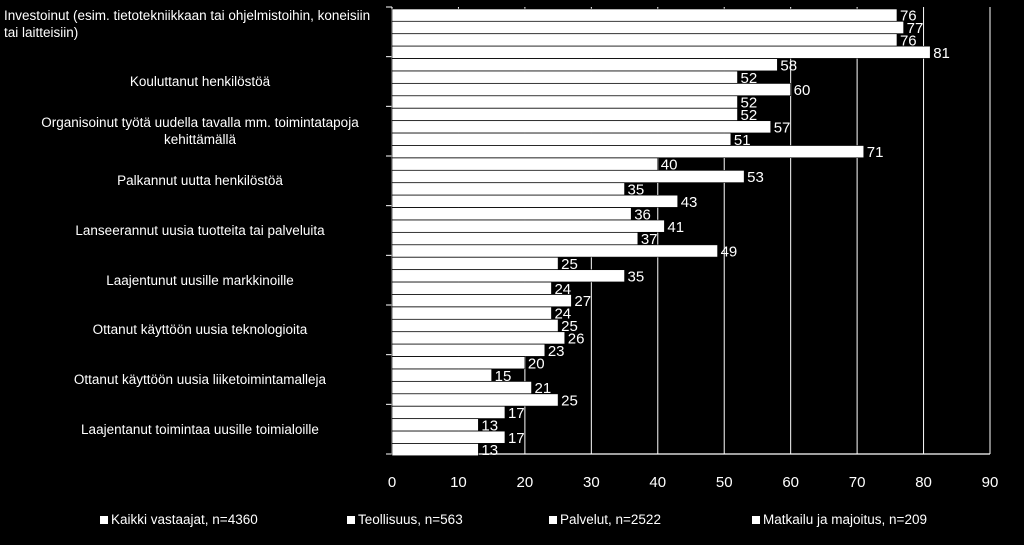 This screenshot has width=1024, height=545. I want to click on value-label-5-series-3: 37, so click(649, 239).